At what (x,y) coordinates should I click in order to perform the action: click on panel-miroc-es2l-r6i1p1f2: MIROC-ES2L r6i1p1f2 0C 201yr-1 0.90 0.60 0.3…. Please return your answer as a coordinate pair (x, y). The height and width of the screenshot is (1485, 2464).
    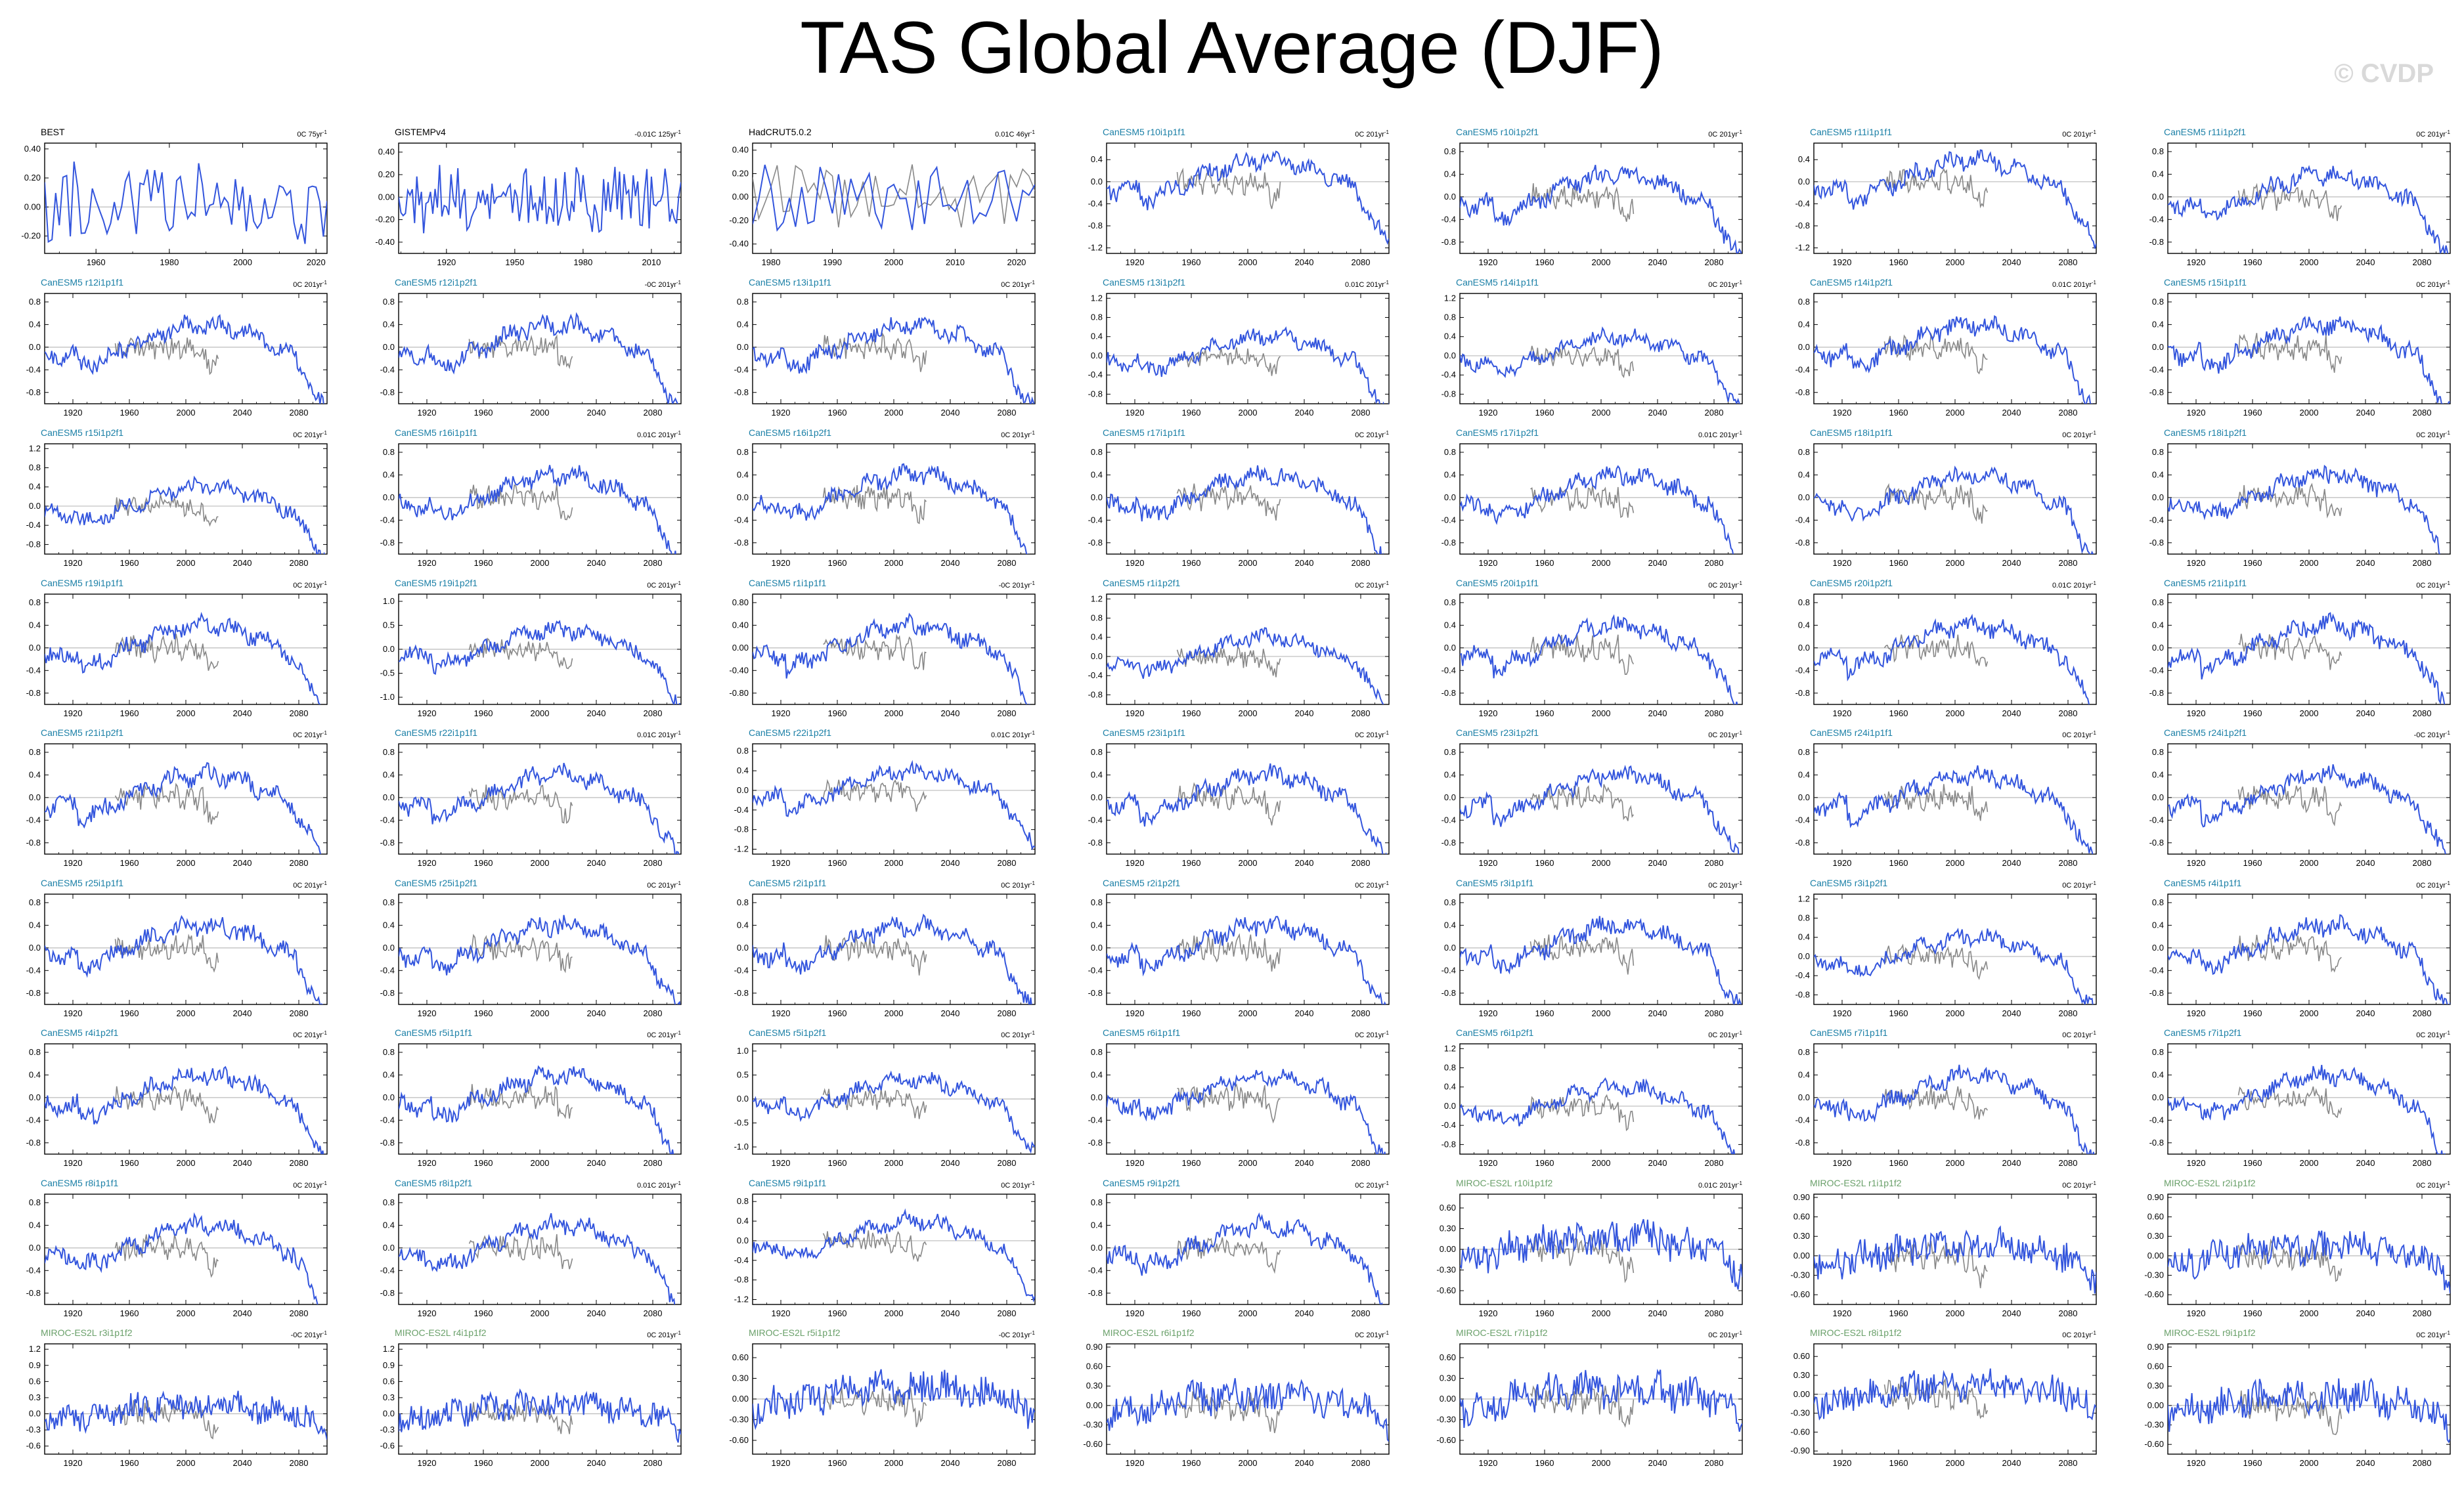
    Looking at the image, I should click on (1236, 1397).